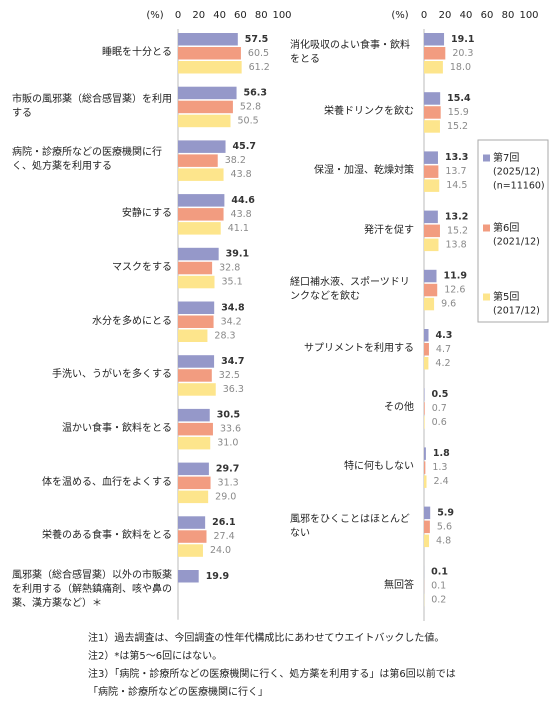  What do you see at coordinates (442, 363) in the screenshot?
I see `value-label: 4.2` at bounding box center [442, 363].